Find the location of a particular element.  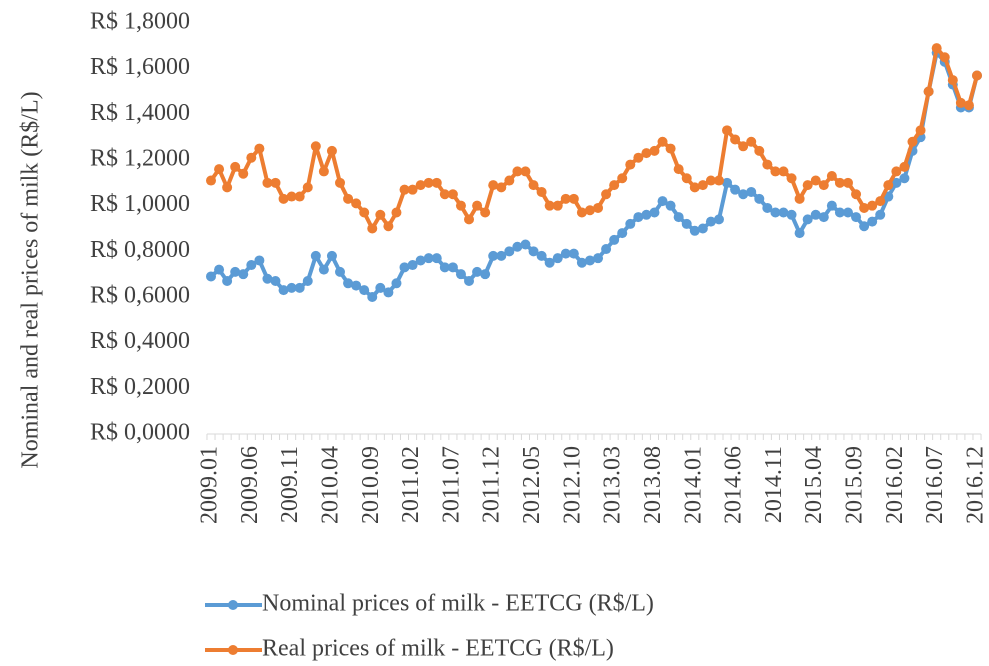

x-tick-label: 2014.11 is located at coordinates (774, 484).